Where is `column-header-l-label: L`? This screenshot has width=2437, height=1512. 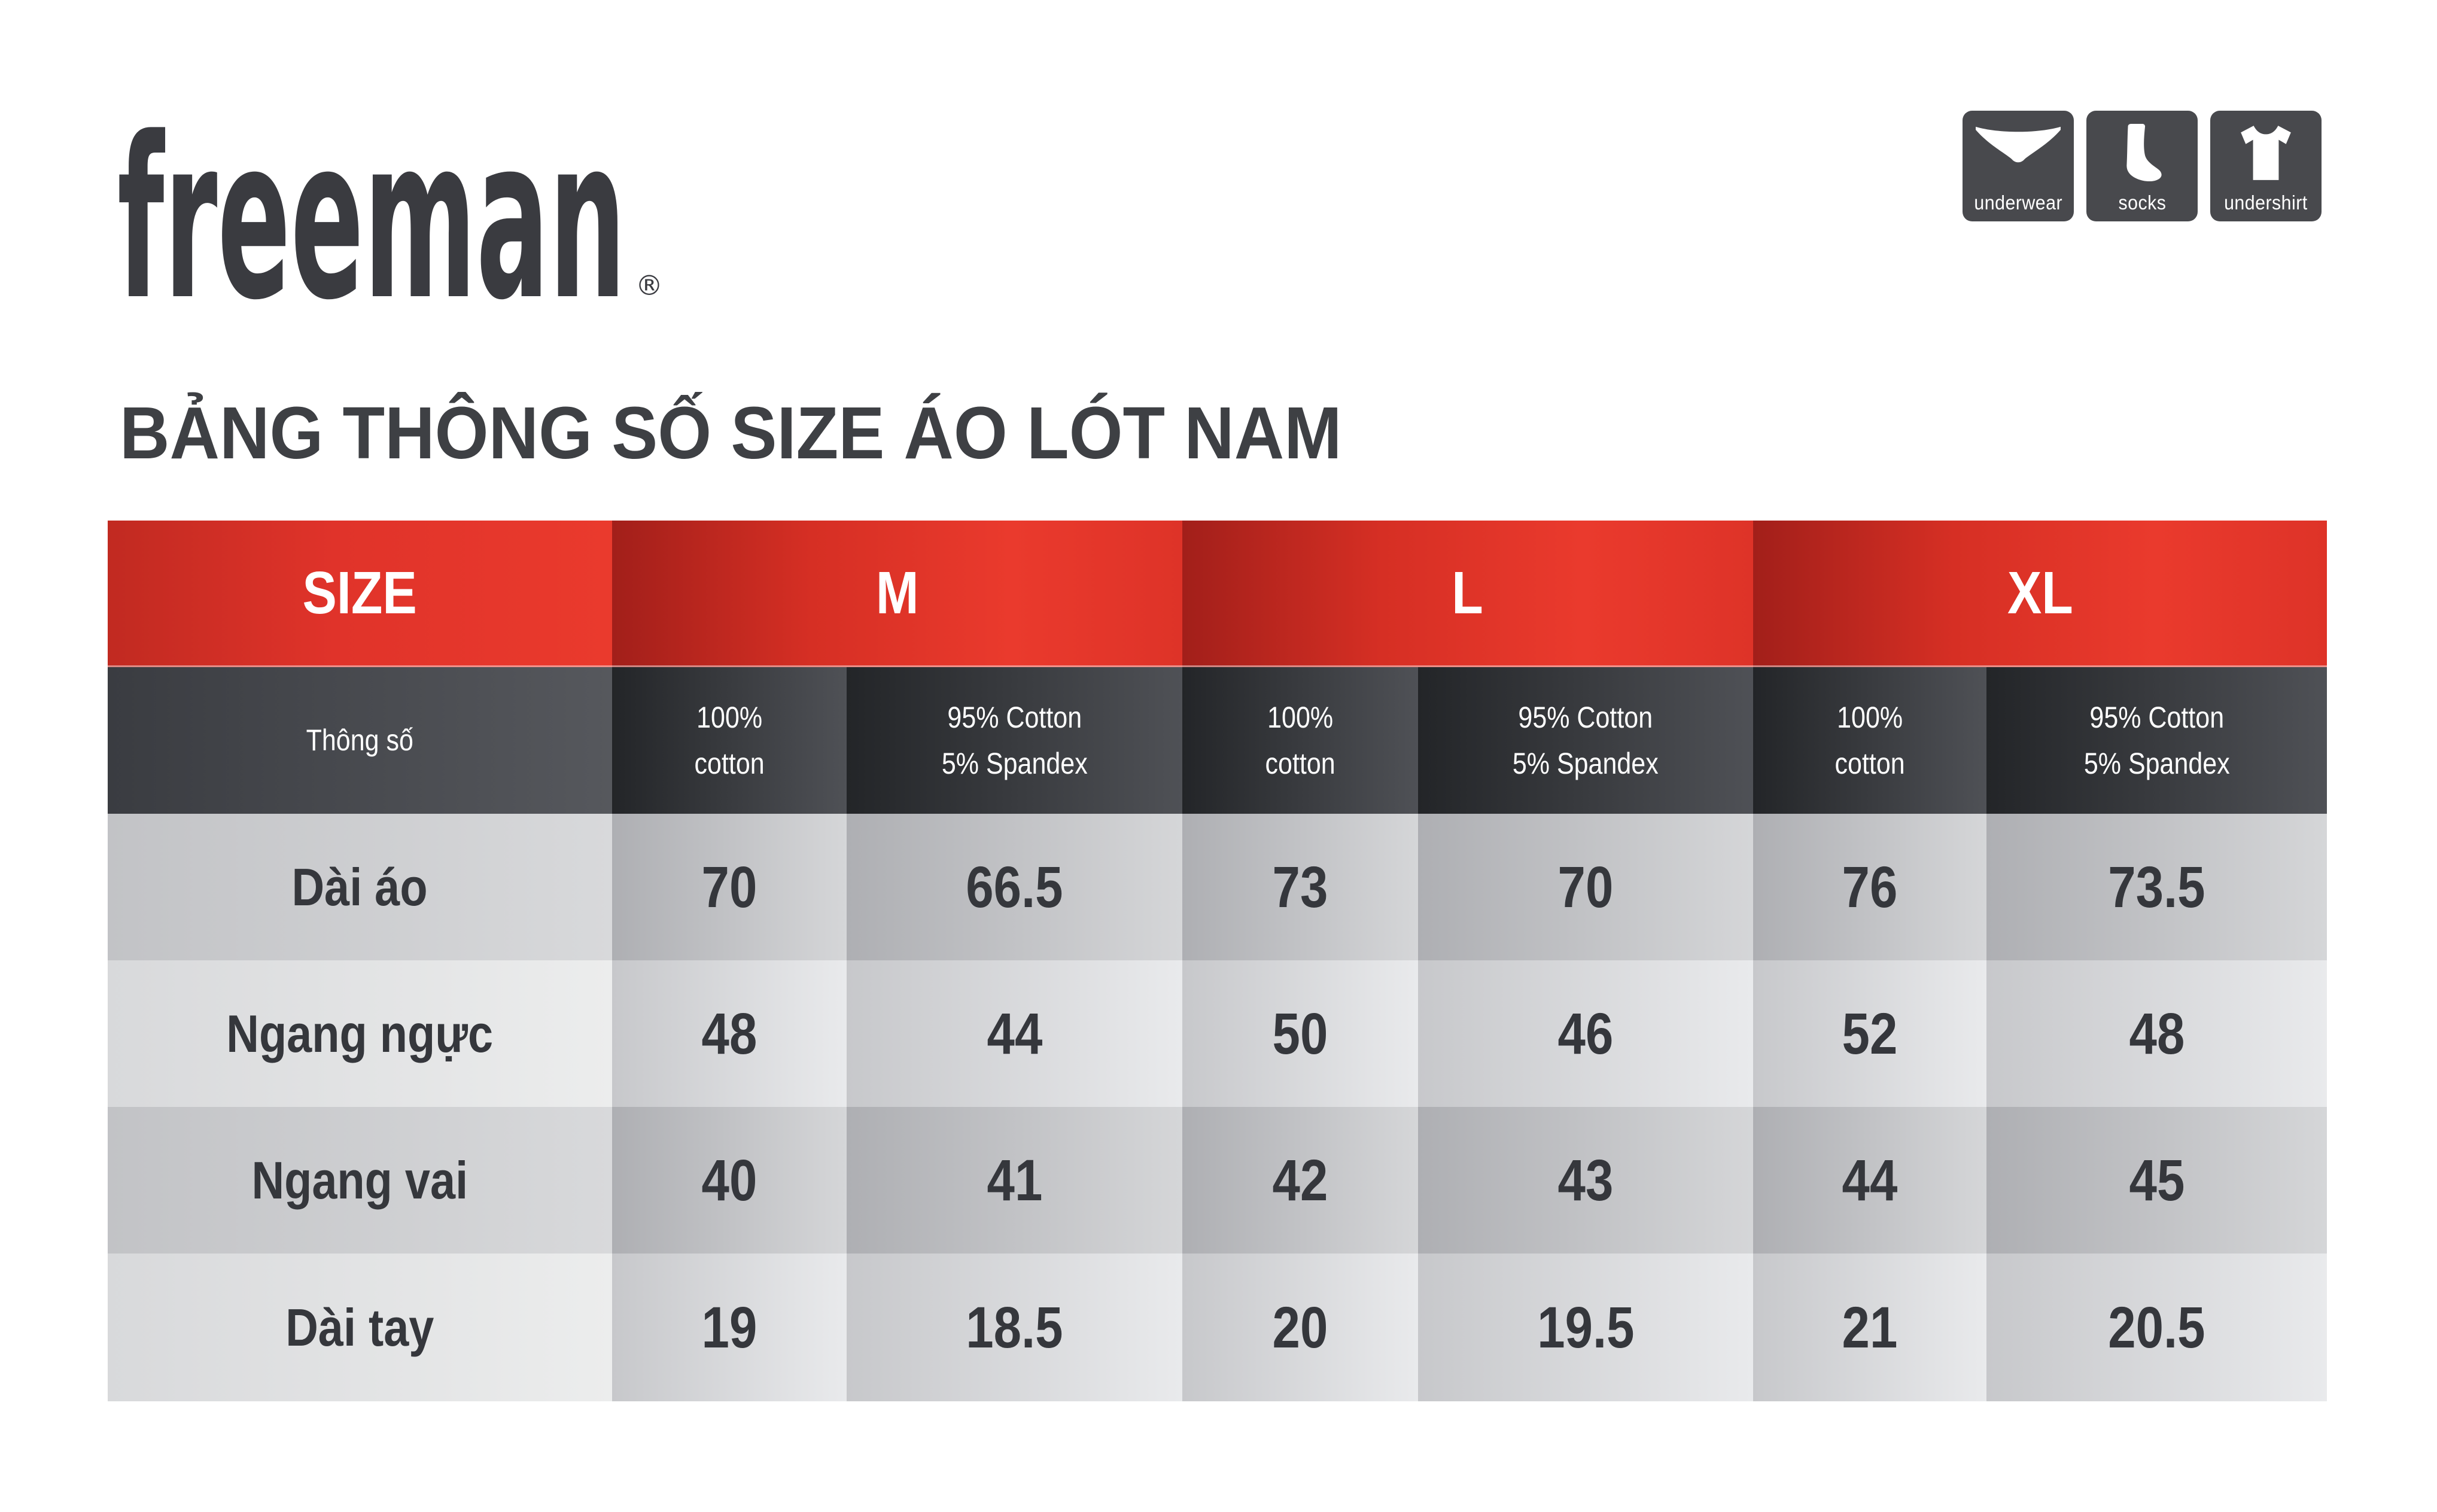 column-header-l-label: L is located at coordinates (1468, 592).